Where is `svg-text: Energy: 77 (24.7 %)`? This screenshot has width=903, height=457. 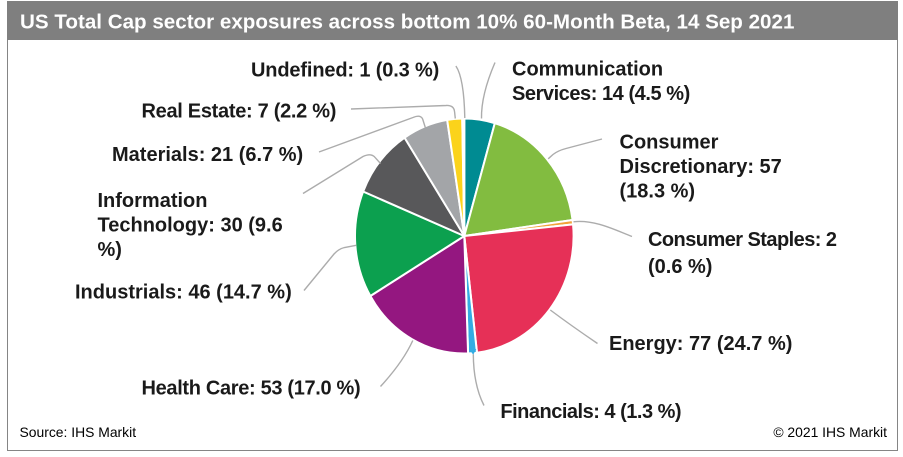
svg-text: Energy: 77 (24.7 %) is located at coordinates (700, 344).